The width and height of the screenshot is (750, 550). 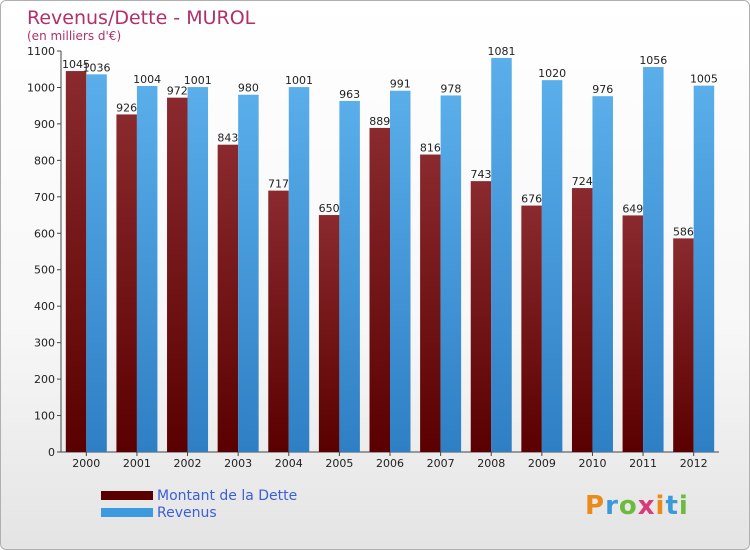 I want to click on data-label-revenus: 976, so click(x=602, y=89).